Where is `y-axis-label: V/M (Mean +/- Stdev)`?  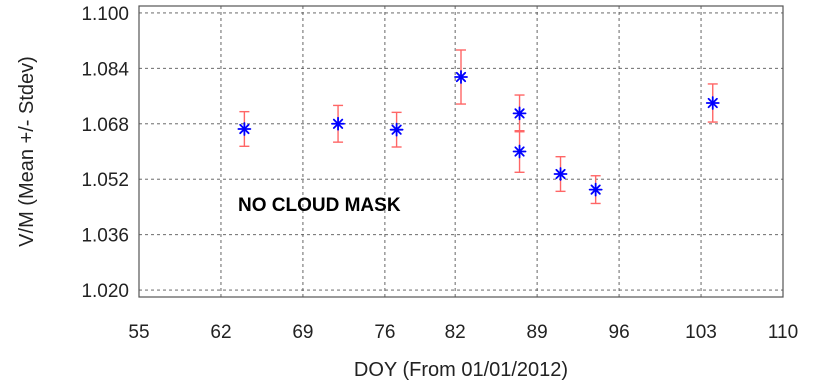 y-axis-label: V/M (Mean +/- Stdev) is located at coordinates (27, 151).